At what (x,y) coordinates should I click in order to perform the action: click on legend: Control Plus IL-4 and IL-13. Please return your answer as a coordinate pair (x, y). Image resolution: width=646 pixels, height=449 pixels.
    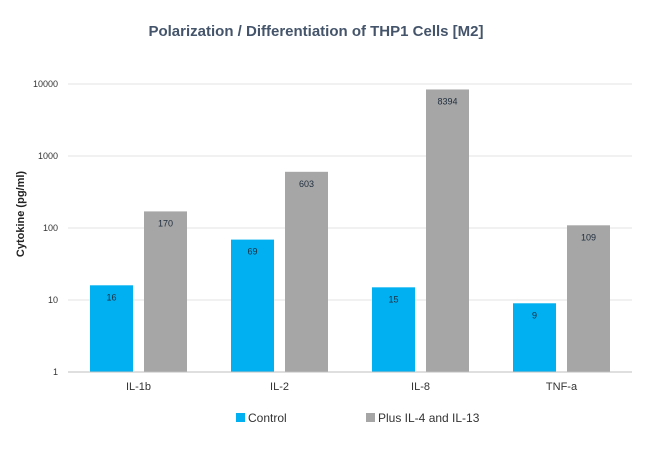
    Looking at the image, I should click on (358, 418).